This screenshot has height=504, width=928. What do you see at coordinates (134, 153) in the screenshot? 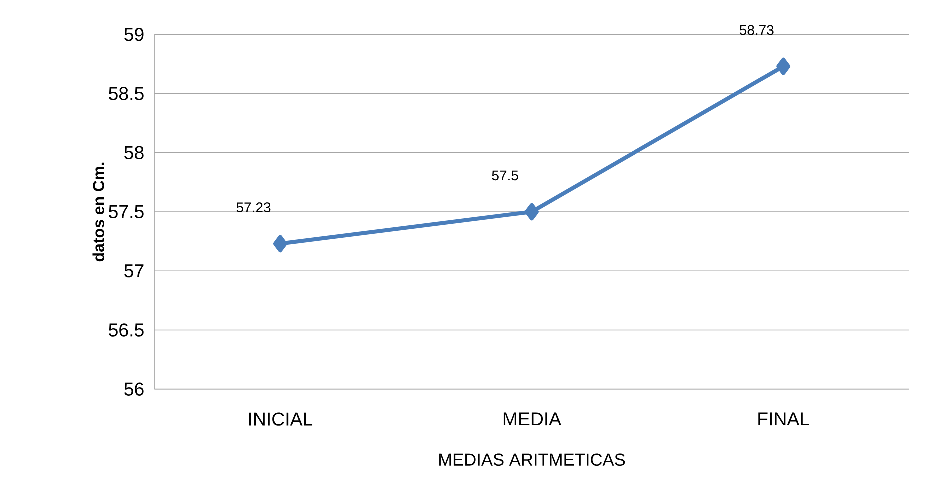
I see `y-tick-label: 58` at bounding box center [134, 153].